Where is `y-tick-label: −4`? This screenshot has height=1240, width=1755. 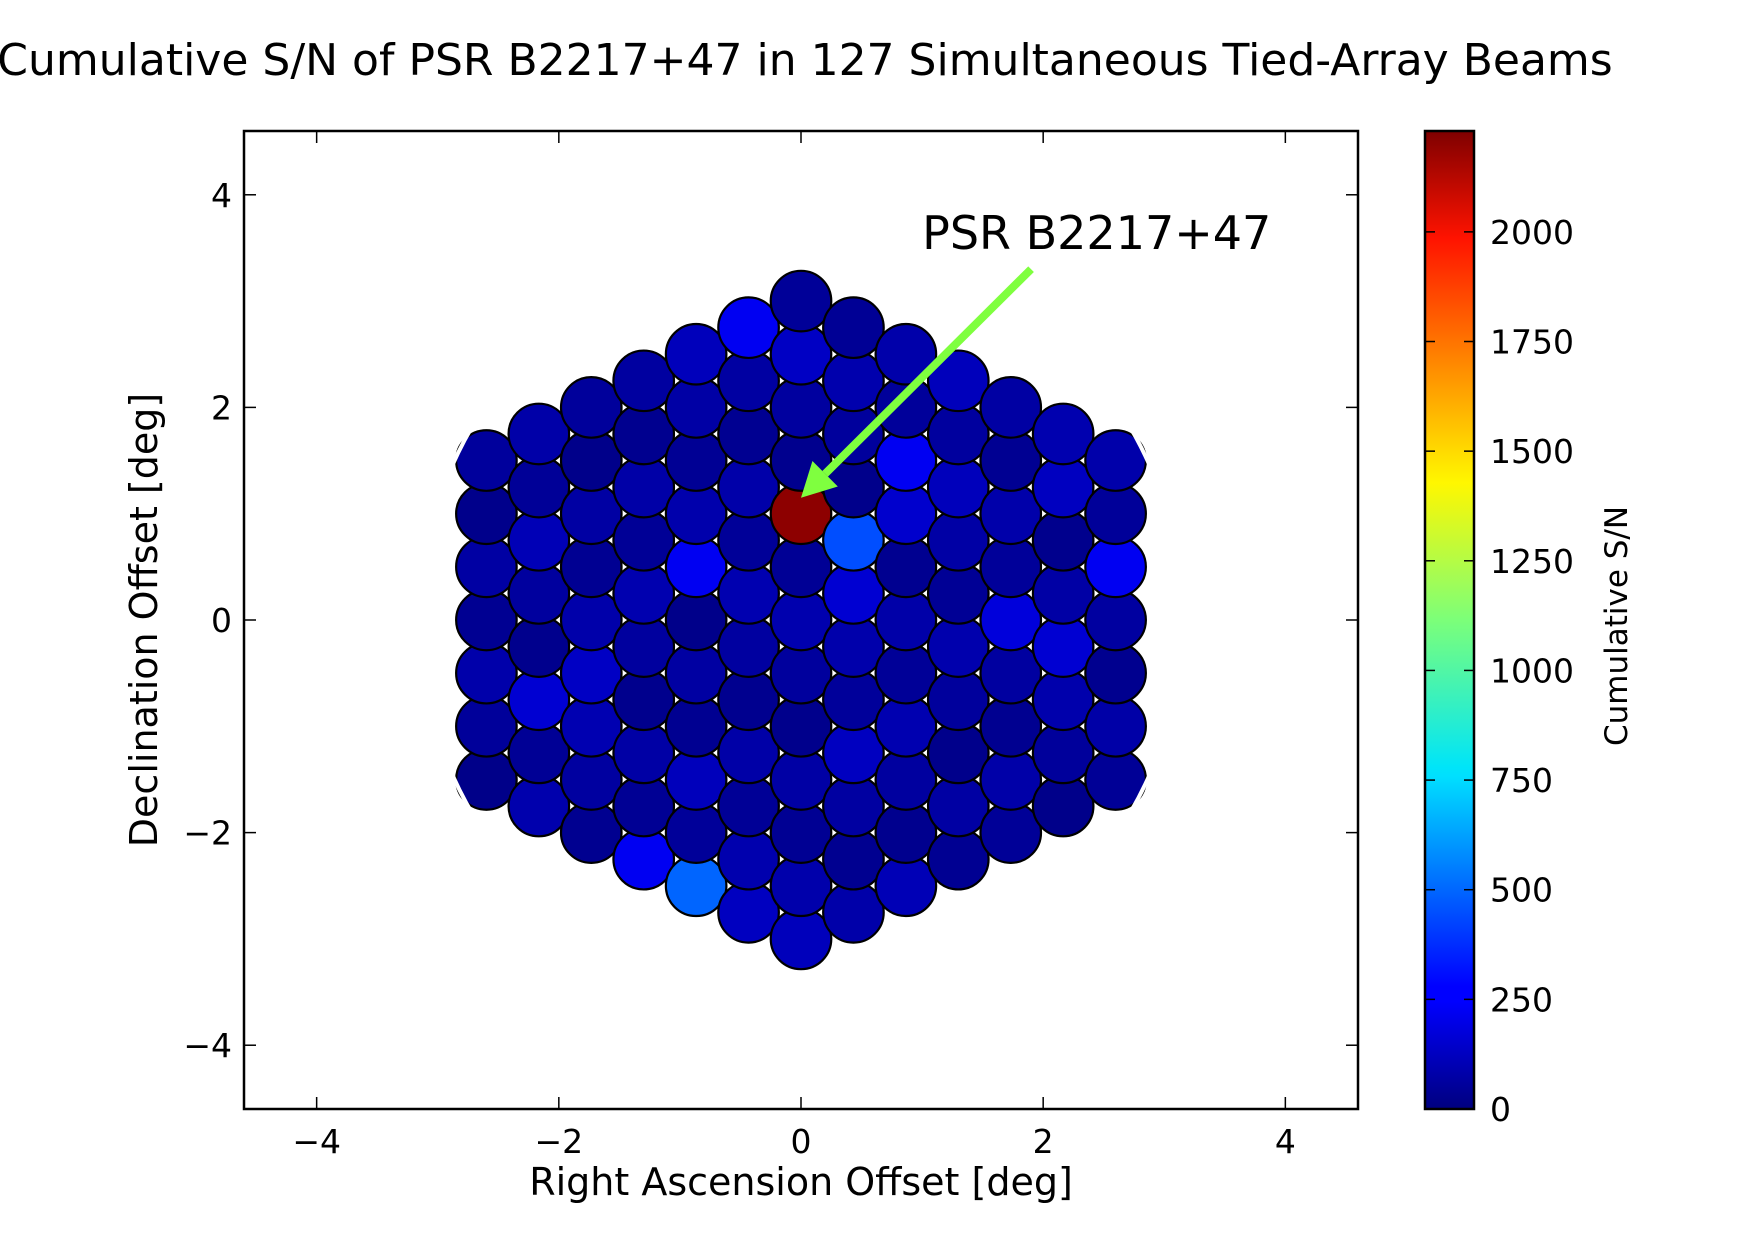 y-tick-label: −4 is located at coordinates (207, 1045).